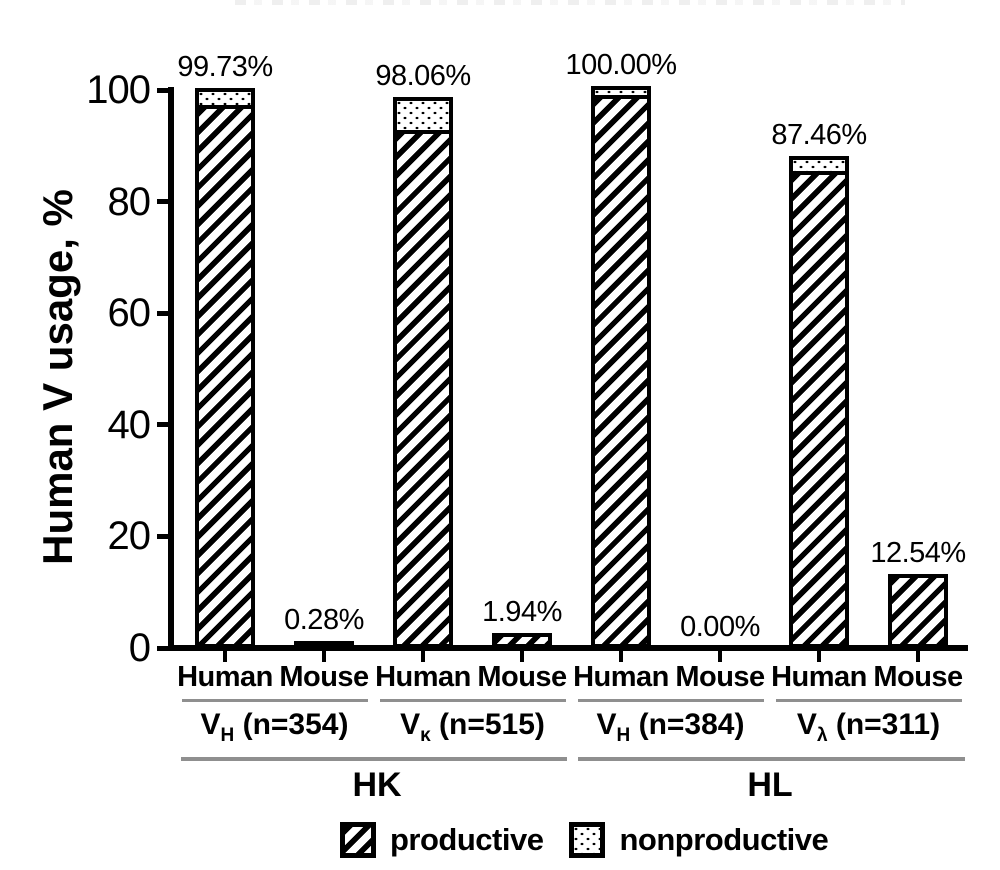 This screenshot has height=870, width=1000. Describe the element at coordinates (423, 76) in the screenshot. I see `bar-value-label: 98.06%` at that location.